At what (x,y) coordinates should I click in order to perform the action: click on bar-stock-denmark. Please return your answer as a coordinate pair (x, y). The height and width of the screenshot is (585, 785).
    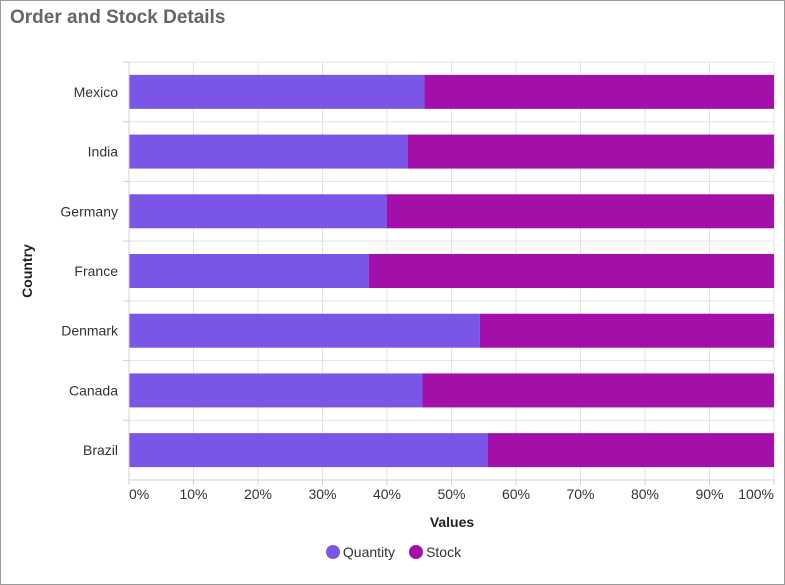
    Looking at the image, I should click on (626, 330).